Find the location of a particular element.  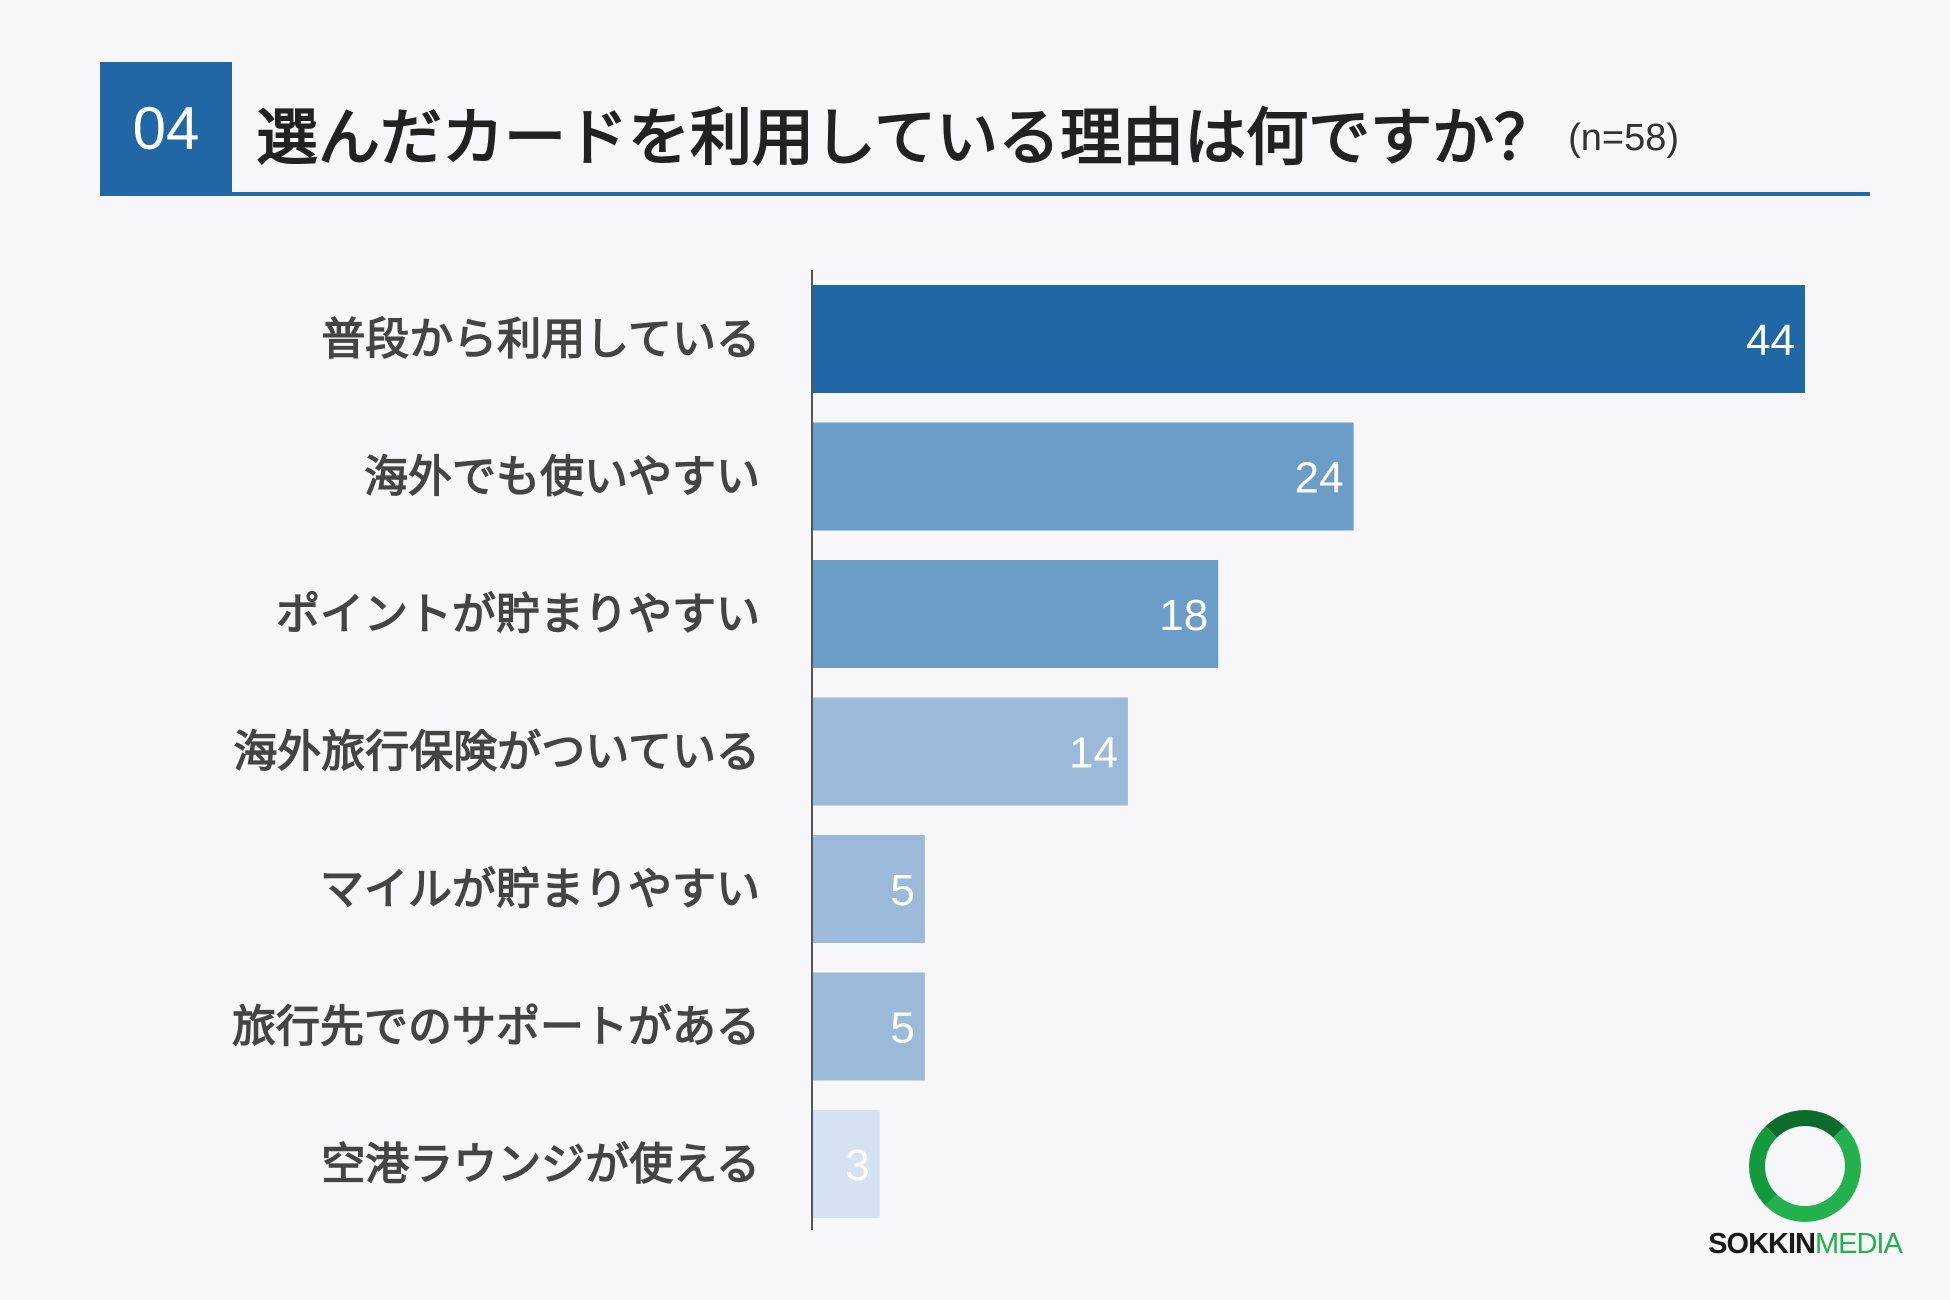

value-label-4: 14 is located at coordinates (1093, 753).